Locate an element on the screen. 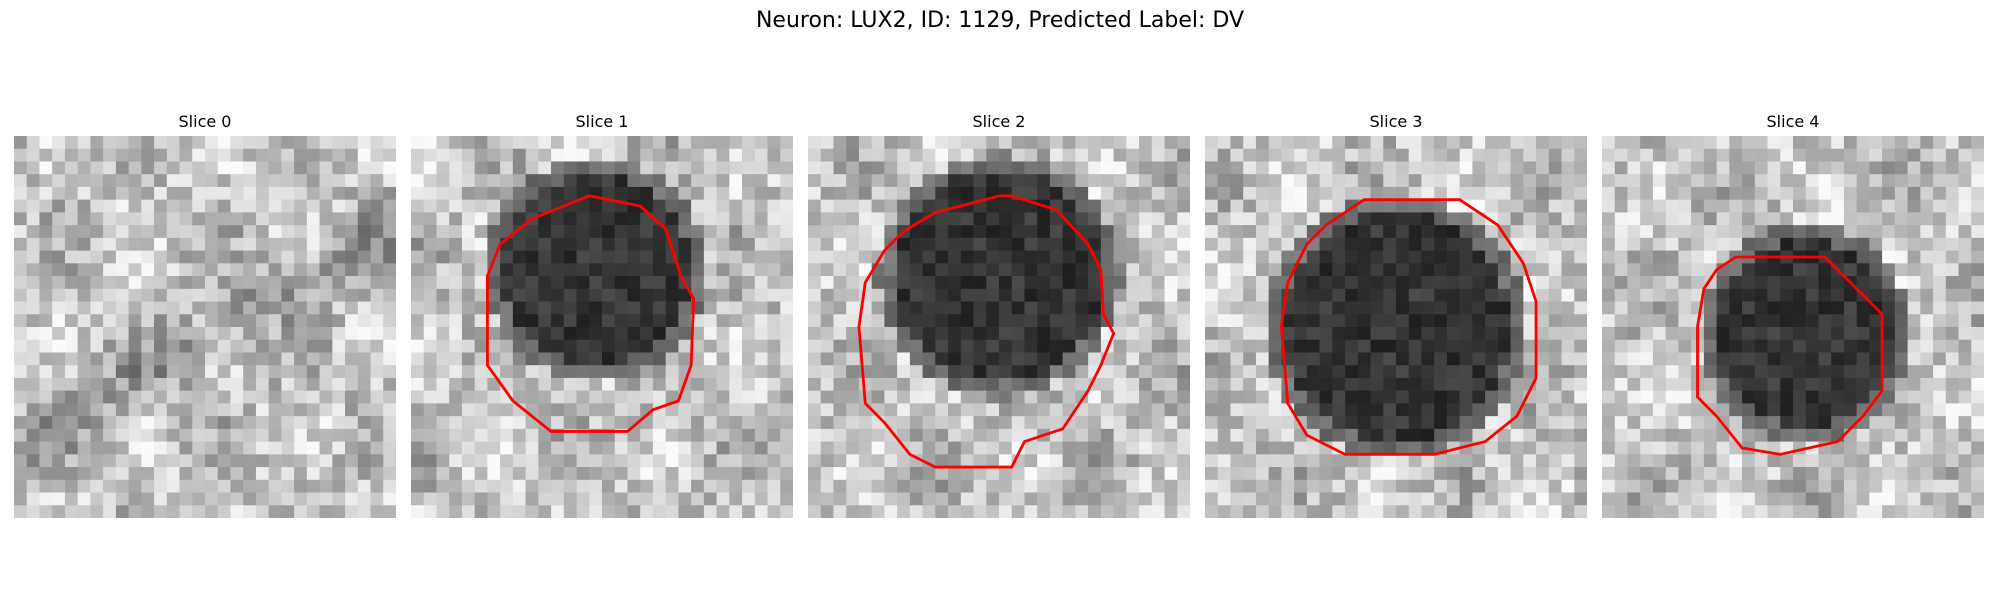  slice-panel-4: Slice 4 is located at coordinates (1793, 314).